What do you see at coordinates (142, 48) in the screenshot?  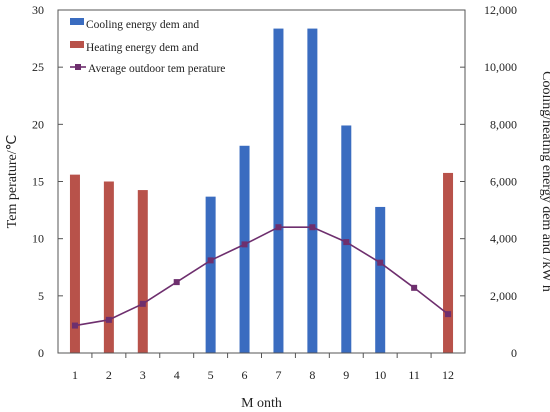 I see `legend-label-heating: Heating energy dem and` at bounding box center [142, 48].